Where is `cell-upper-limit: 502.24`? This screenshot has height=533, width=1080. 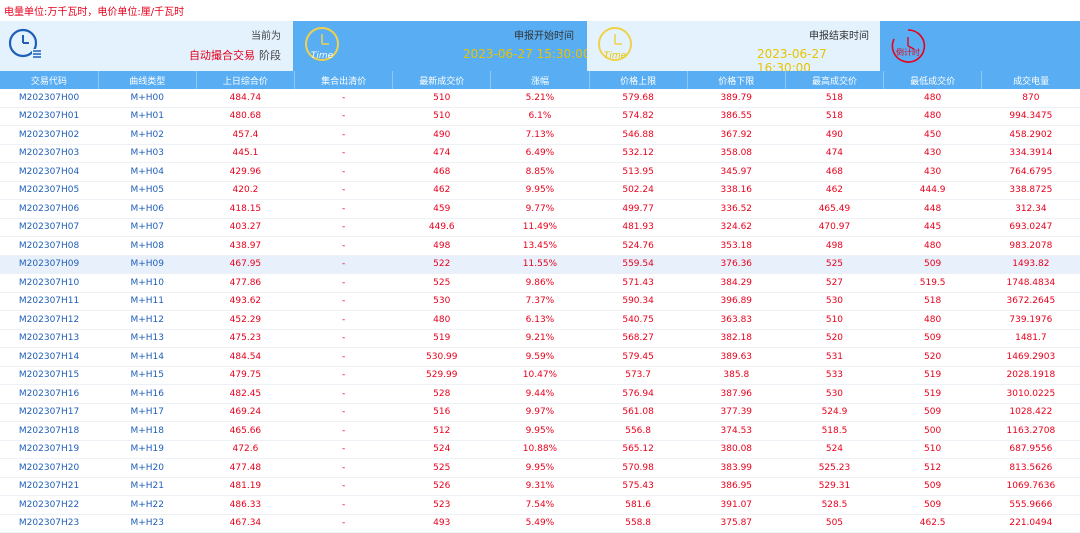
cell-upper-limit: 502.24 is located at coordinates (638, 190).